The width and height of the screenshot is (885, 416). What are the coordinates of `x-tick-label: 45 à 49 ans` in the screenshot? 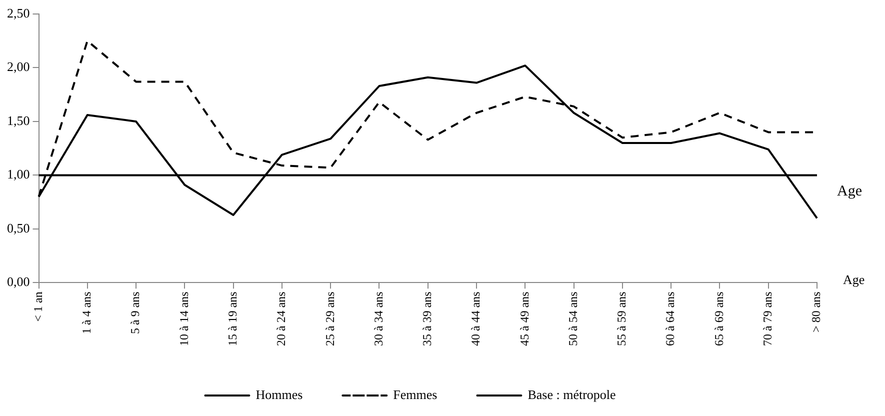 It's located at (524, 318).